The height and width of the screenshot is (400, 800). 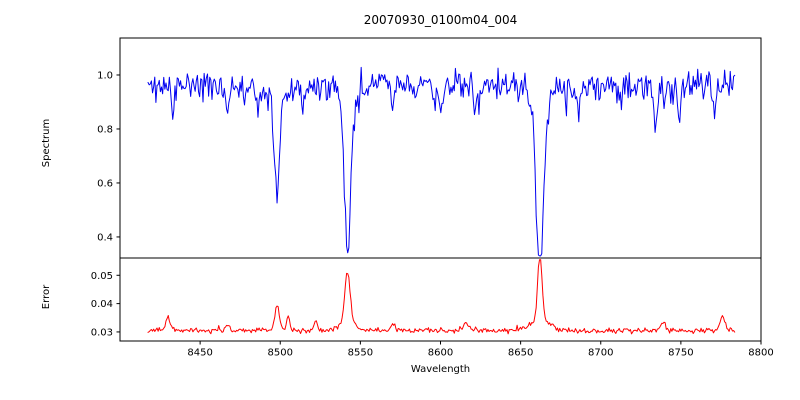 What do you see at coordinates (440, 20) in the screenshot?
I see `chart-title: 20070930_0100m04_004` at bounding box center [440, 20].